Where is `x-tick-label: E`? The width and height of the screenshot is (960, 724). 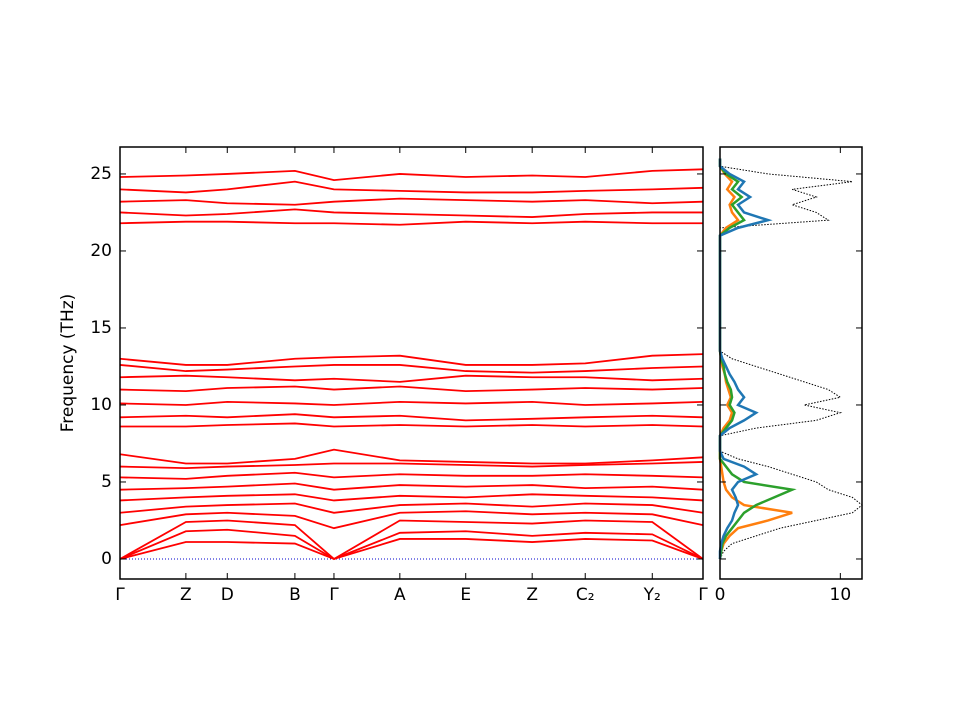 x-tick-label: E is located at coordinates (465, 595).